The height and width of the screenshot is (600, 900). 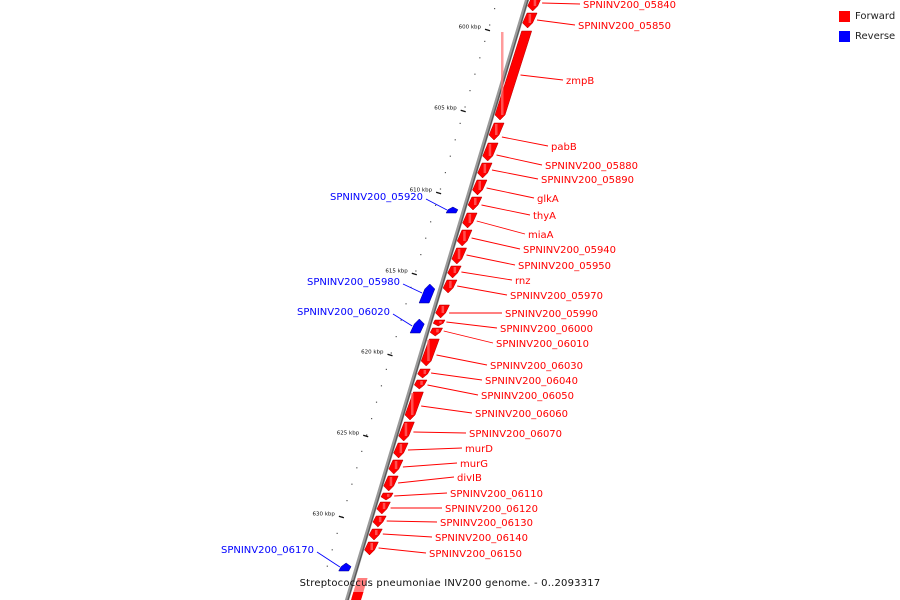 What do you see at coordinates (624, 26) in the screenshot?
I see `forward-feature-label: SPNINV200_05850` at bounding box center [624, 26].